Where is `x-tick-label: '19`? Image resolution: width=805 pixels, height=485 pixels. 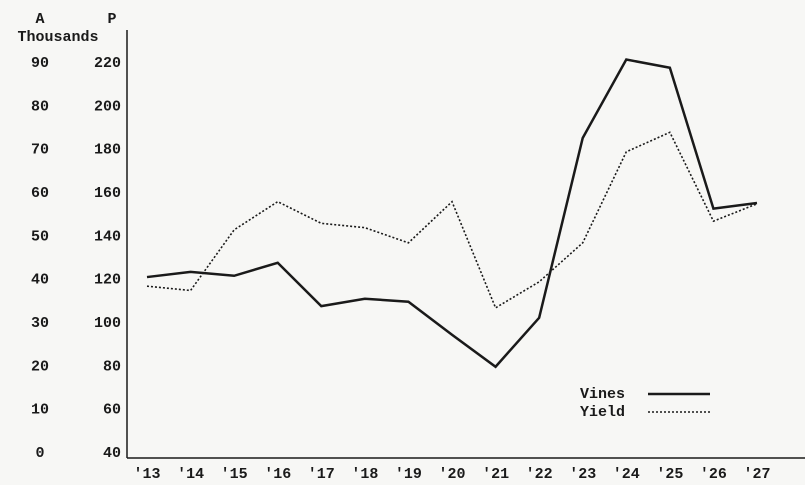
x-tick-label: '19 is located at coordinates (408, 474).